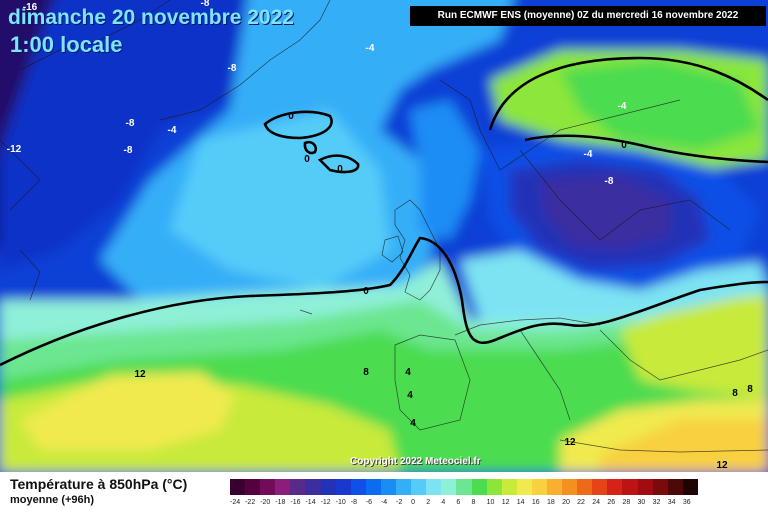 The image size is (768, 512). I want to click on legend-tick-label: 4, so click(443, 502).